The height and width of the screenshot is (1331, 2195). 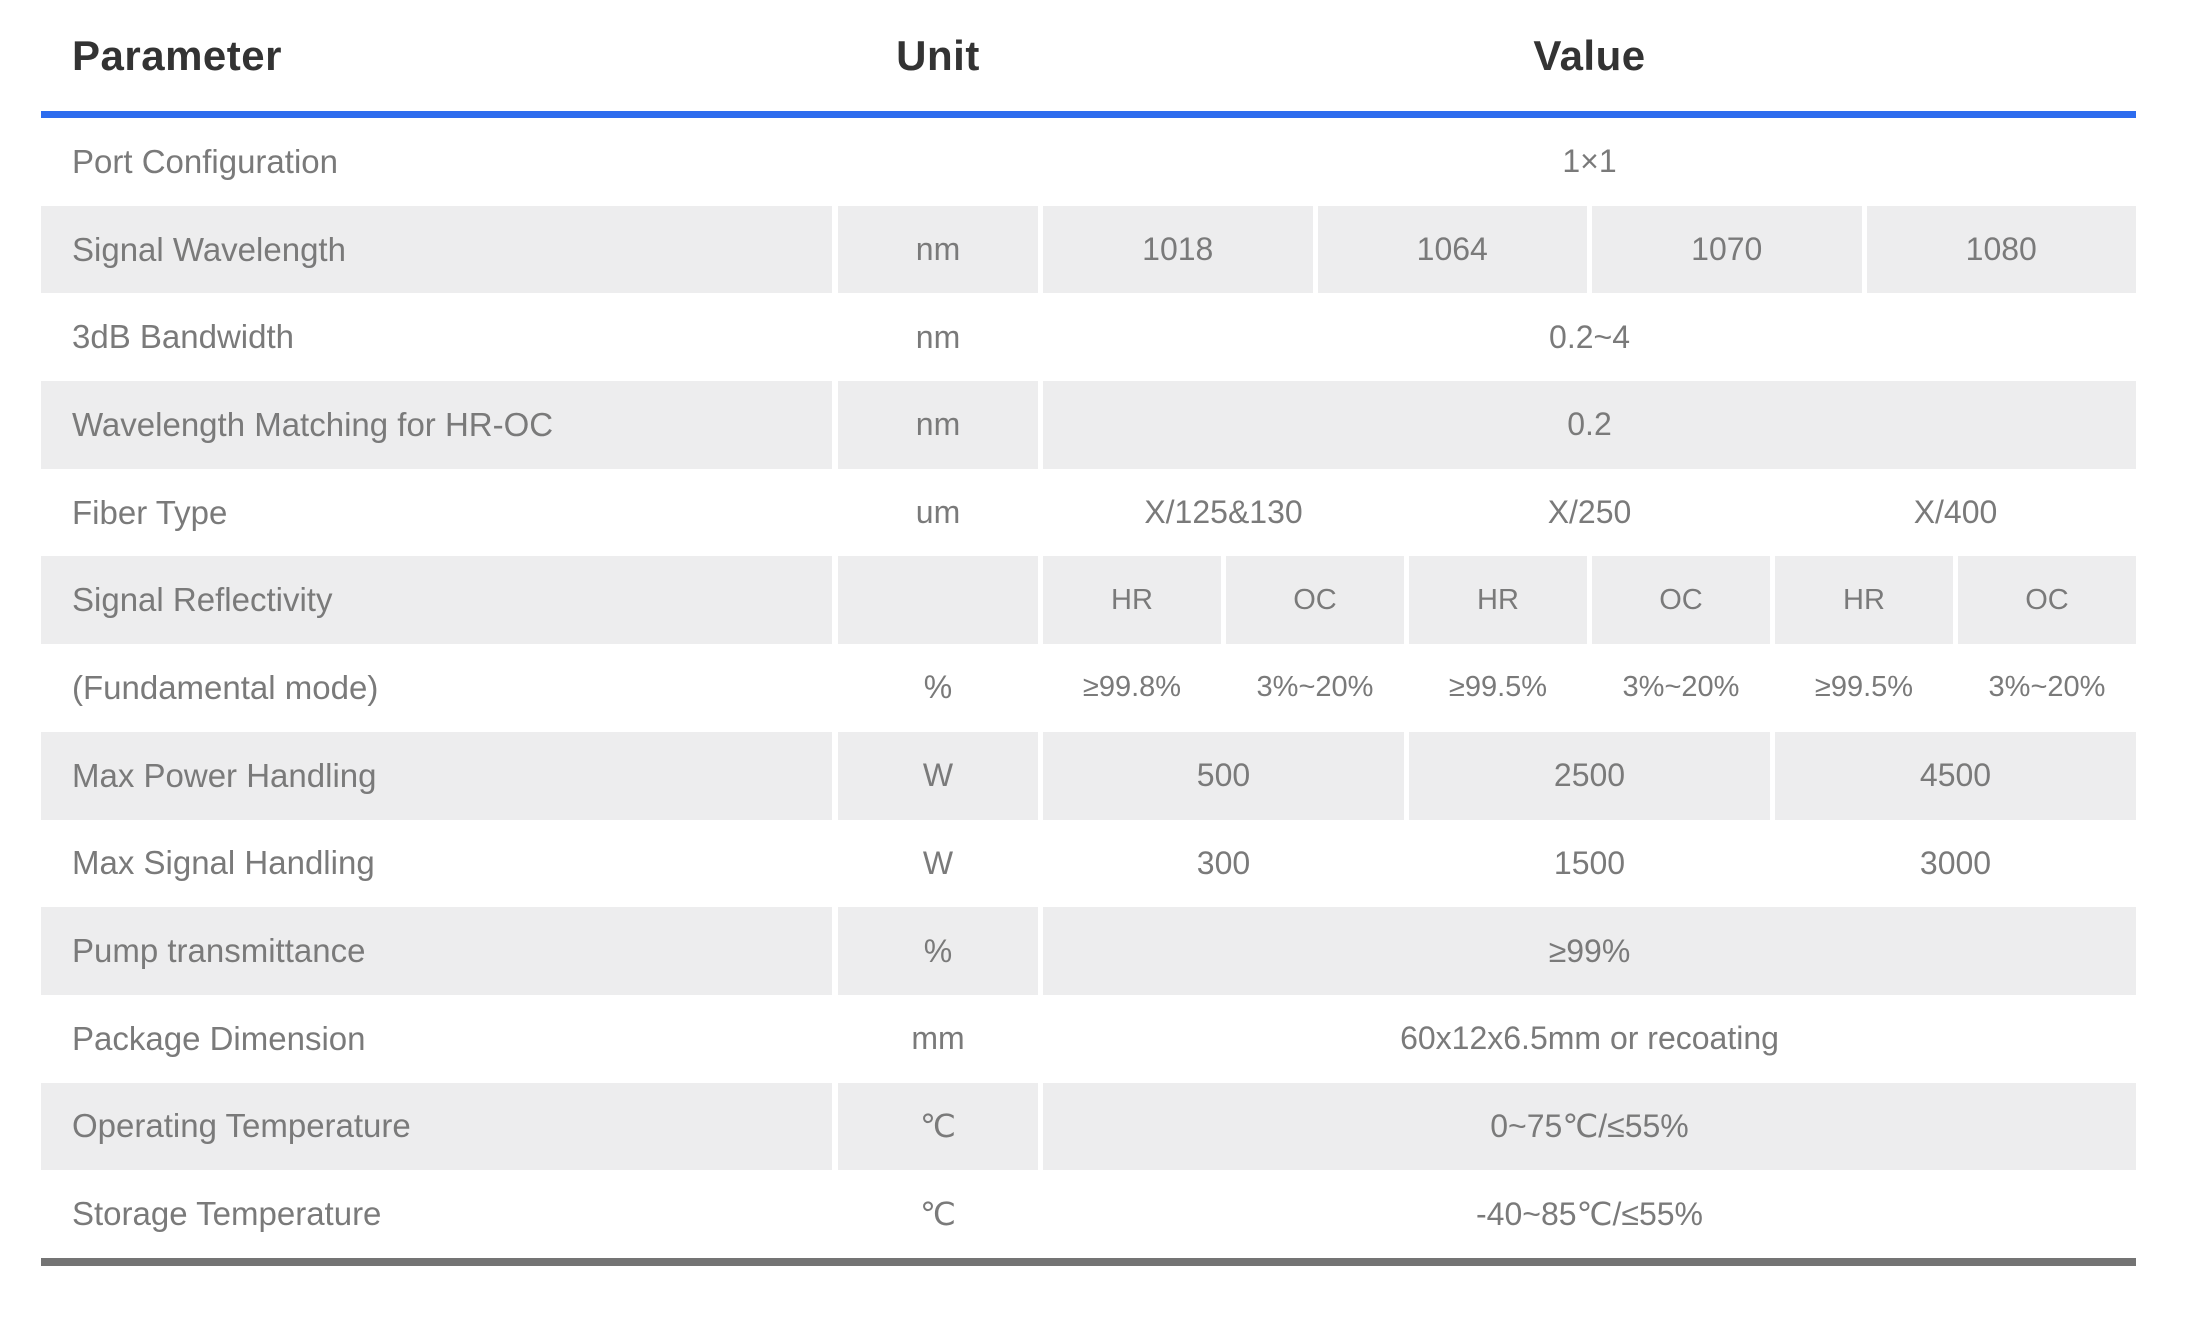 I want to click on parameter-cell: Port Configuration, so click(x=205, y=161).